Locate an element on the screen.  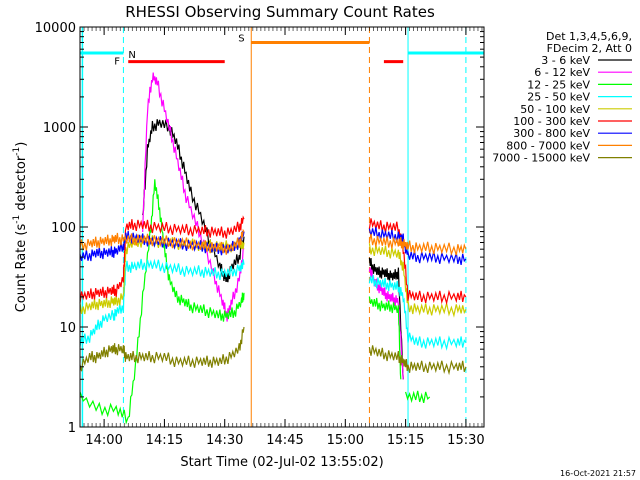
x-tick-label: 15:00 is located at coordinates (345, 440).